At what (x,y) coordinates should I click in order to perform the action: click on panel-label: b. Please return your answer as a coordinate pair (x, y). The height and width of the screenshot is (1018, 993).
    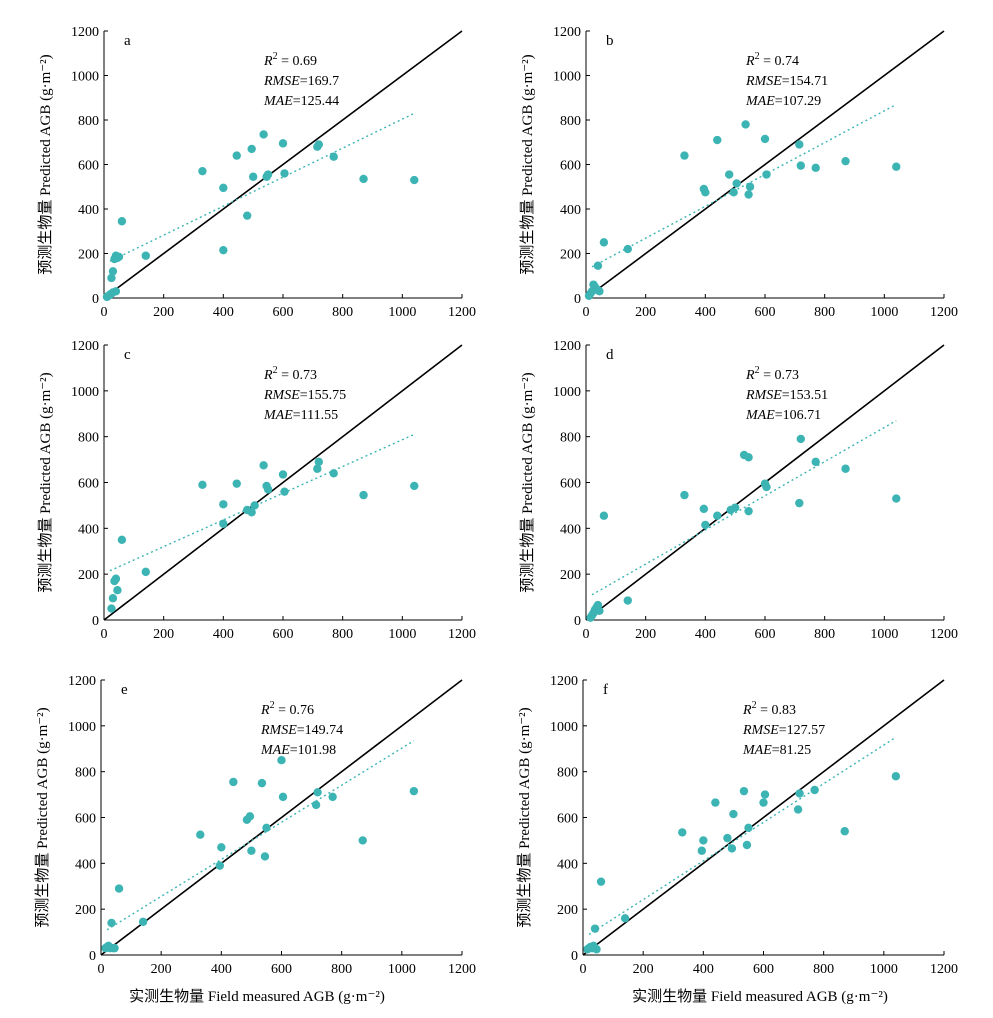
    Looking at the image, I should click on (610, 41).